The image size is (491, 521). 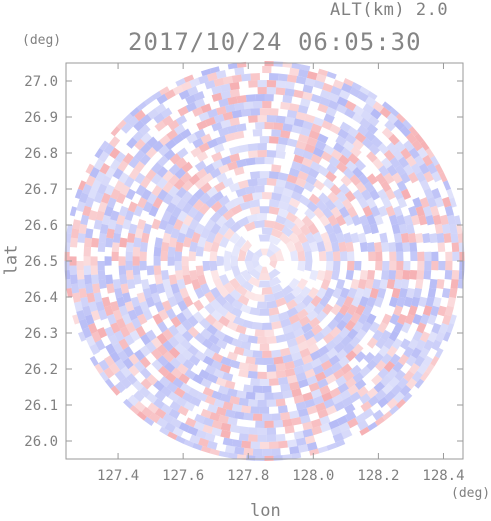 I want to click on y-tick-label: 26.9, so click(x=41, y=118).